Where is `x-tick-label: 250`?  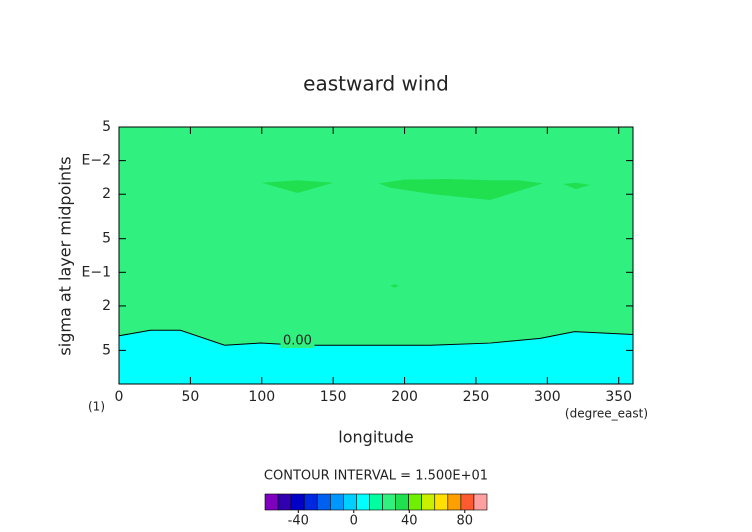 x-tick-label: 250 is located at coordinates (476, 397).